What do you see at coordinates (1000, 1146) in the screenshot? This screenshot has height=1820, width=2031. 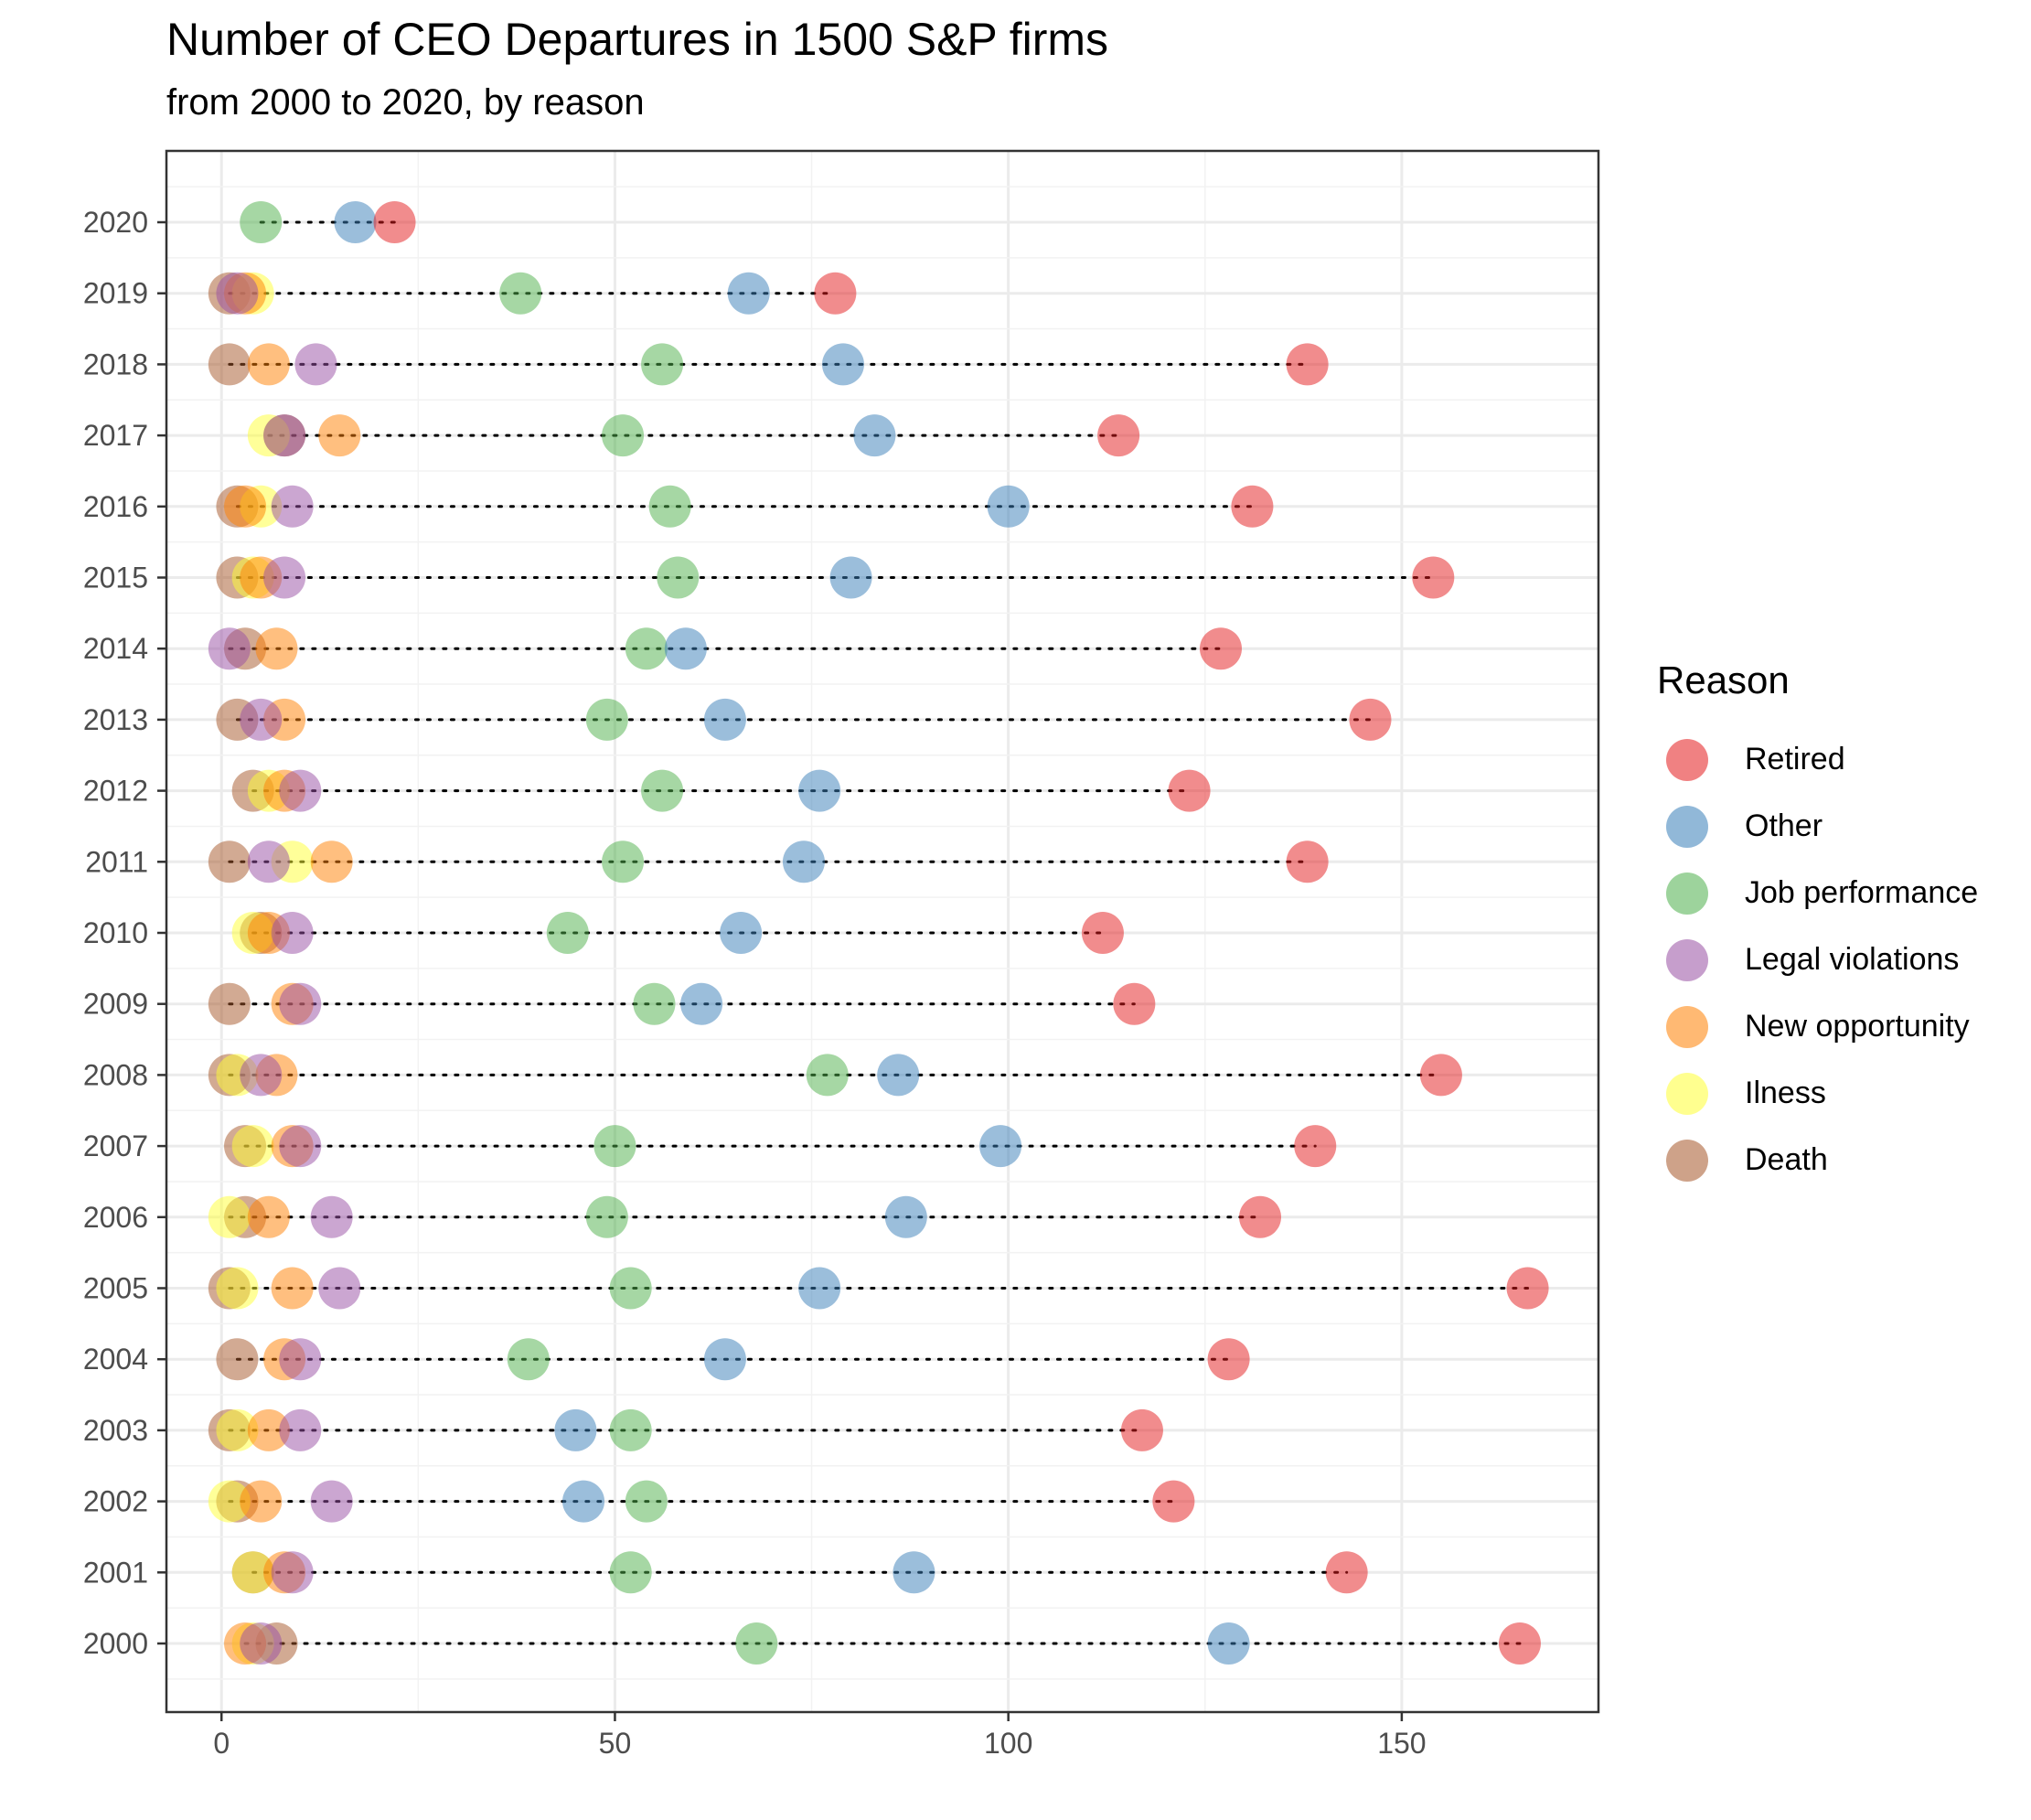 I see `point-other-2007` at bounding box center [1000, 1146].